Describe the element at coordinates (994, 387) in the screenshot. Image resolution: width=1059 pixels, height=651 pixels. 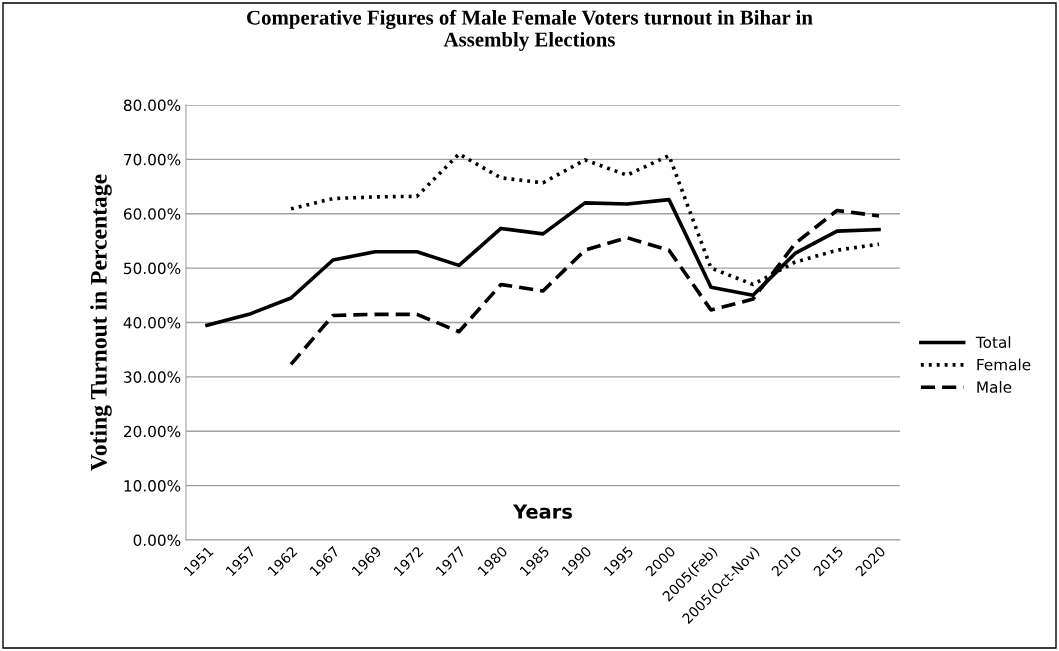
I see `legend-label: Male` at that location.